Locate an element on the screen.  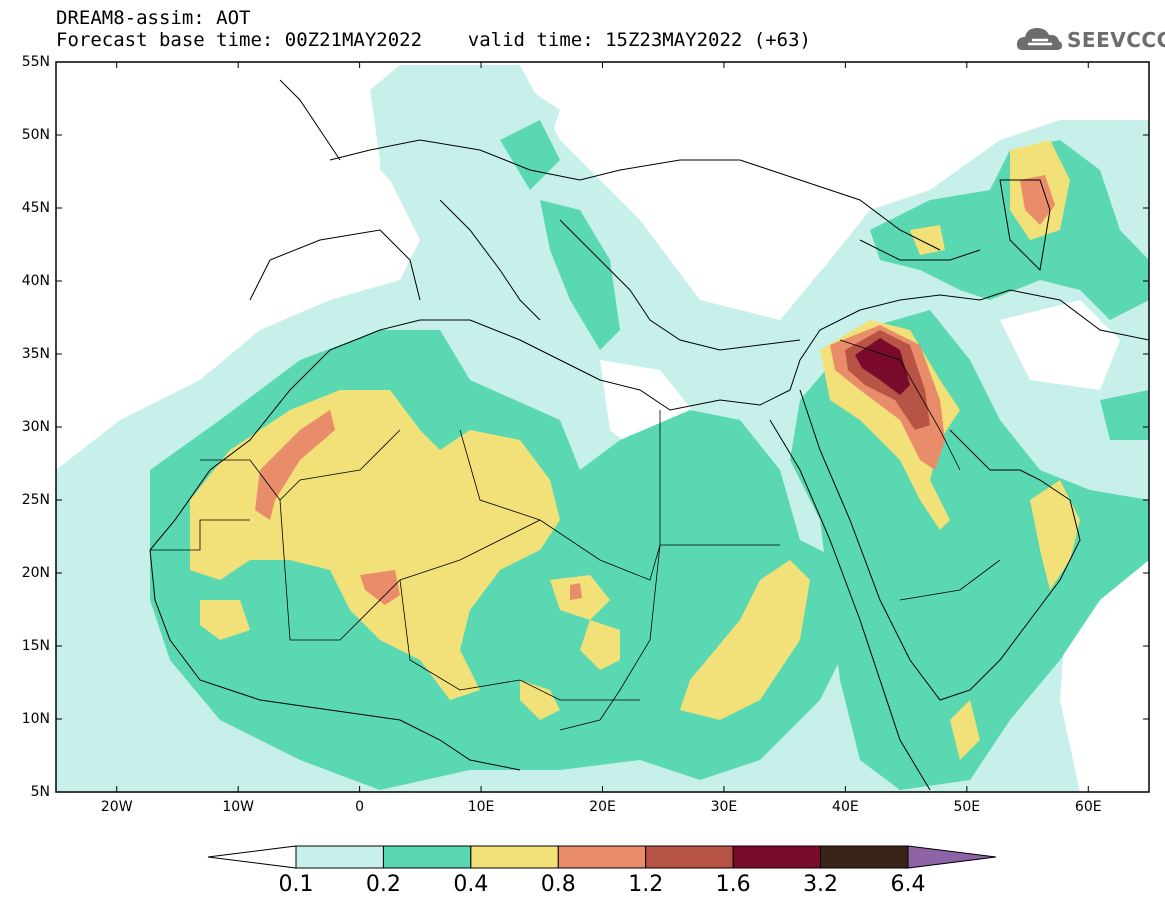
lat-label: 20N is located at coordinates (35, 573).